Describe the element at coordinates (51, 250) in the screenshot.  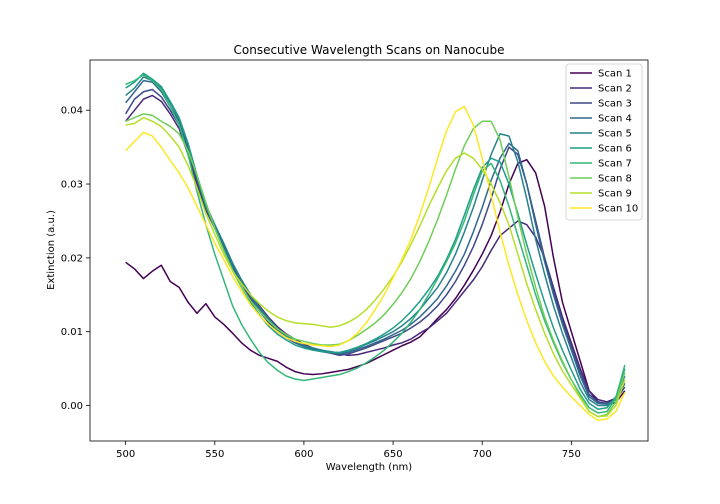
I see `y-axis-label: Extinction (a.u.)` at that location.